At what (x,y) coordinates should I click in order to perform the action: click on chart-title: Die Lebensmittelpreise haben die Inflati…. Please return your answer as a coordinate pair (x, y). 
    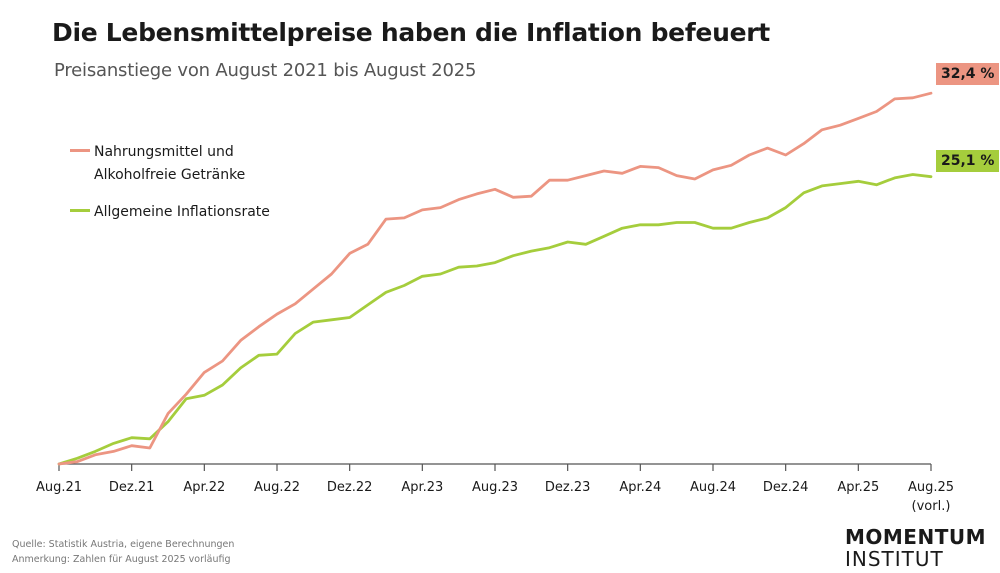
    Looking at the image, I should click on (411, 32).